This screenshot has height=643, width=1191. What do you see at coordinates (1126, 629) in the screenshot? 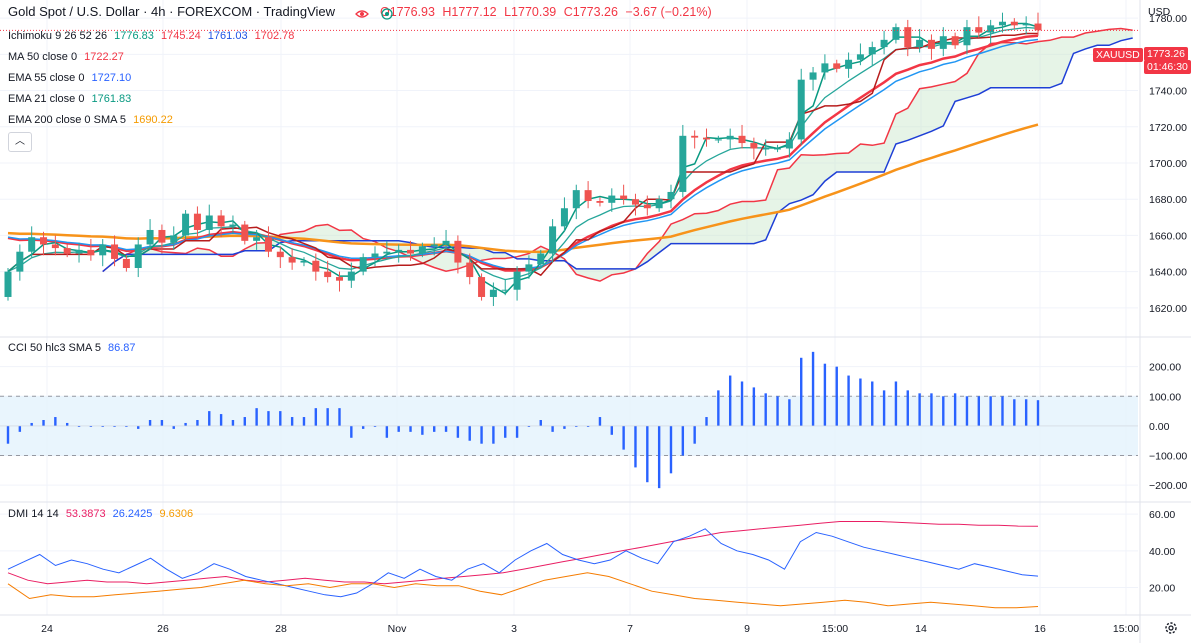
I see `x-tick-label: 15:00` at bounding box center [1126, 629].